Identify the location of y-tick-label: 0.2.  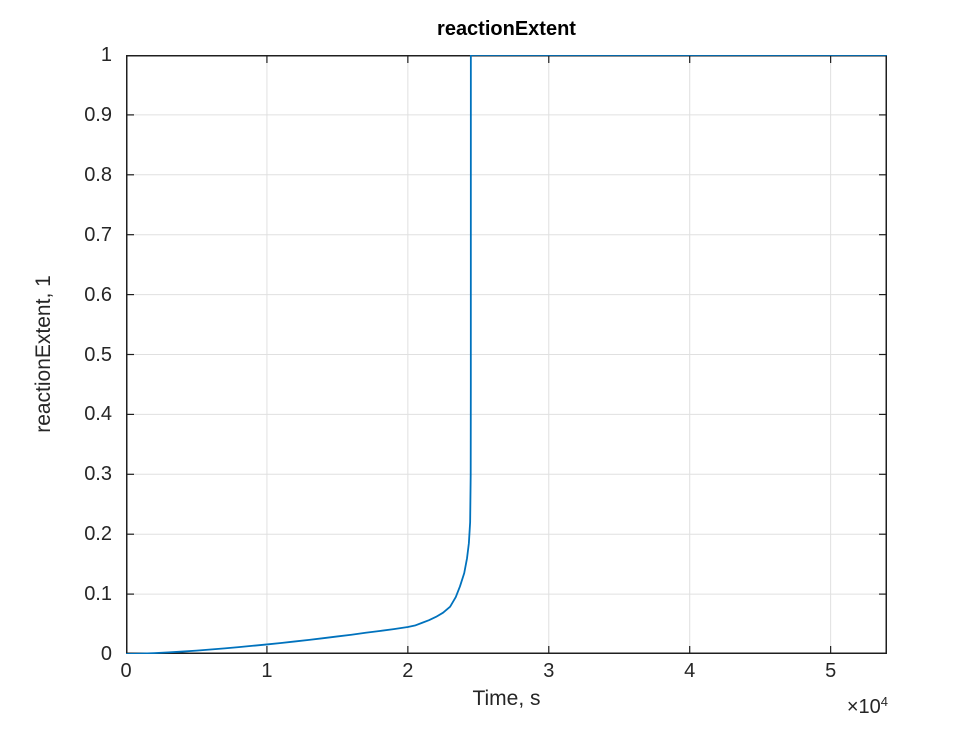
(98, 534).